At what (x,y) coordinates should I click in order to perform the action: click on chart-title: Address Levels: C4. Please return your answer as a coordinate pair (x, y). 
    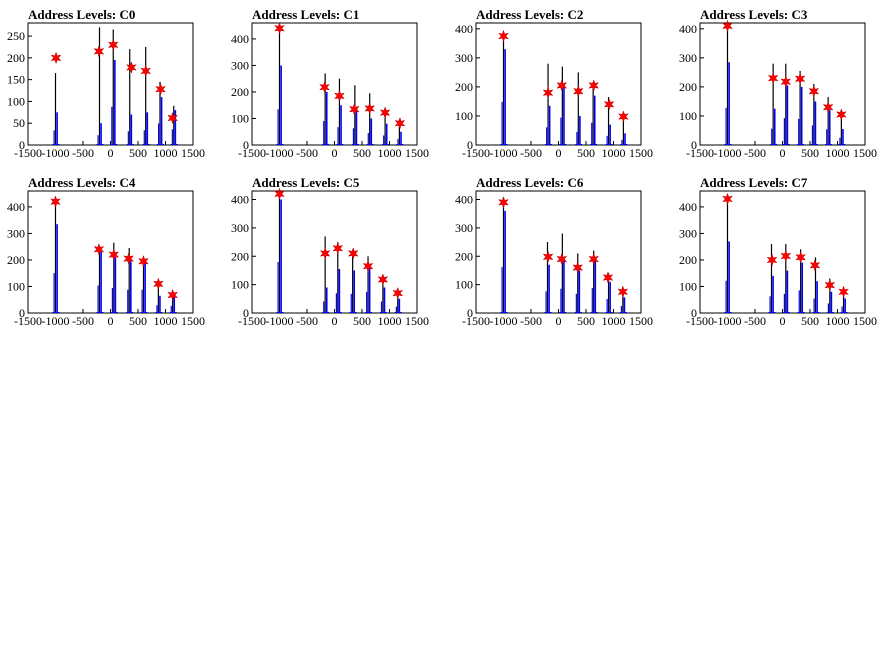
    Looking at the image, I should click on (82, 182).